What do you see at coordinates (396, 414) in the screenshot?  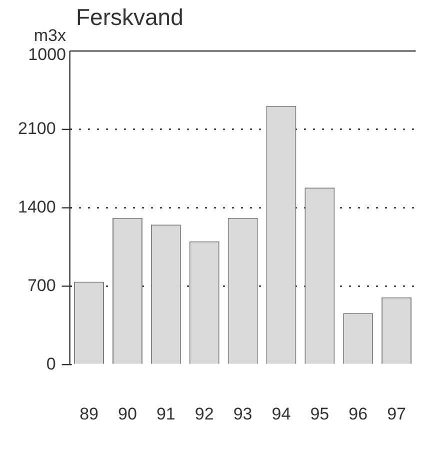 I see `x-tick-label: 97` at bounding box center [396, 414].